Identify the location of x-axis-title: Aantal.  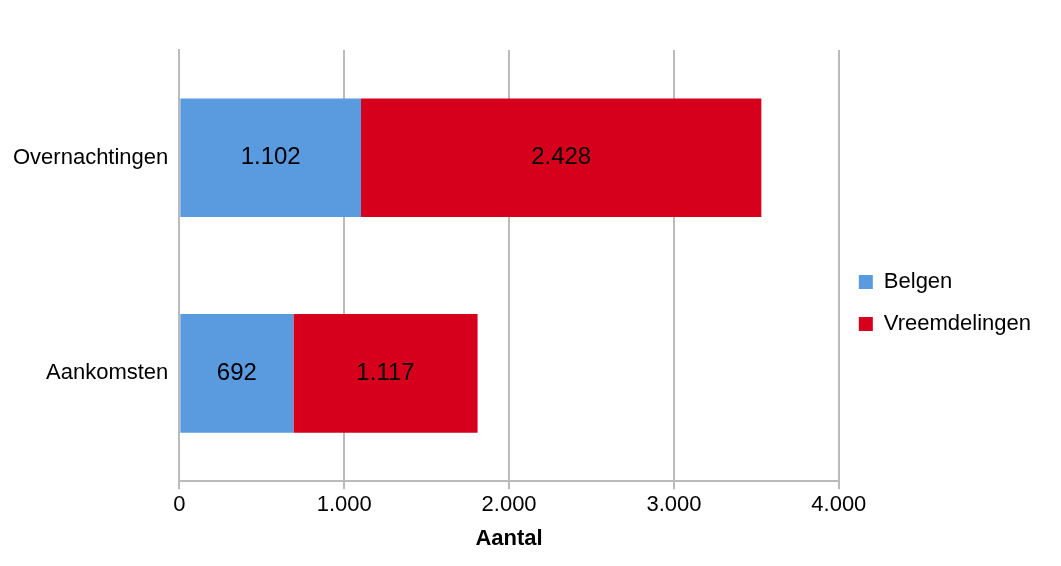
(509, 537).